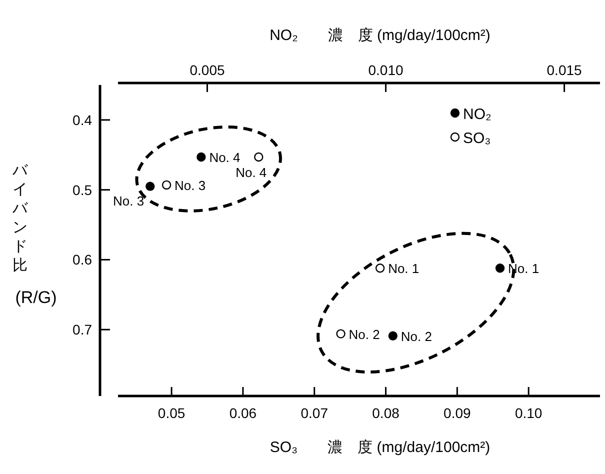  What do you see at coordinates (380, 35) in the screenshot?
I see `x2-axis-title: NO₂ 濃 度 (mg/day/100cm²)` at bounding box center [380, 35].